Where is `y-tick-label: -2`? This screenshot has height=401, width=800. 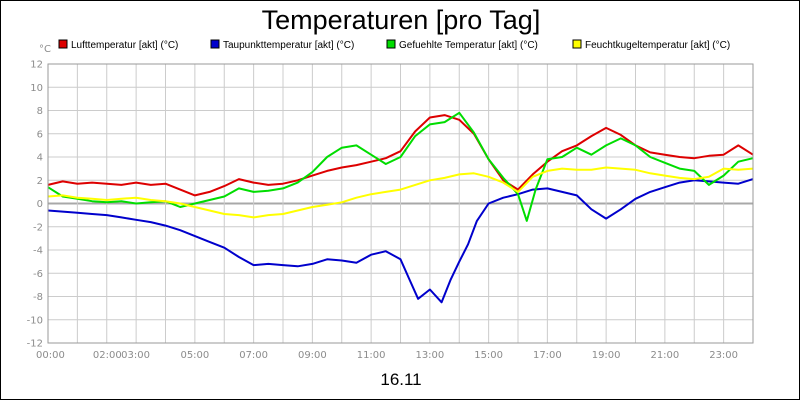
y-tick-label: -2 is located at coordinates (38, 227).